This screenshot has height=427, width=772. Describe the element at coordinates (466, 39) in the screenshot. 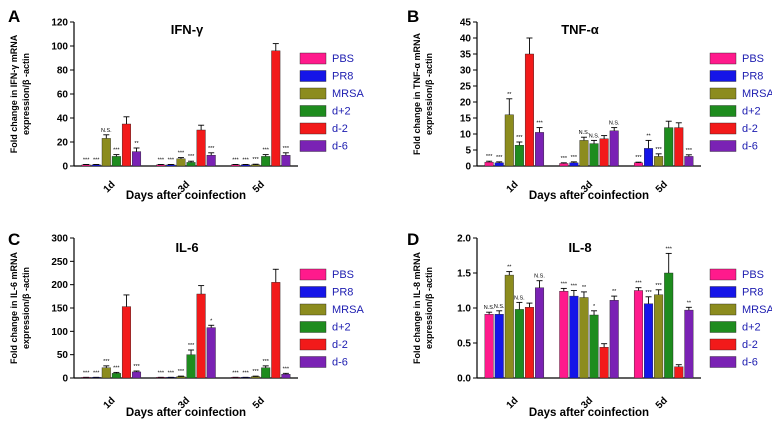

I see `y-tick-label: 40` at that location.